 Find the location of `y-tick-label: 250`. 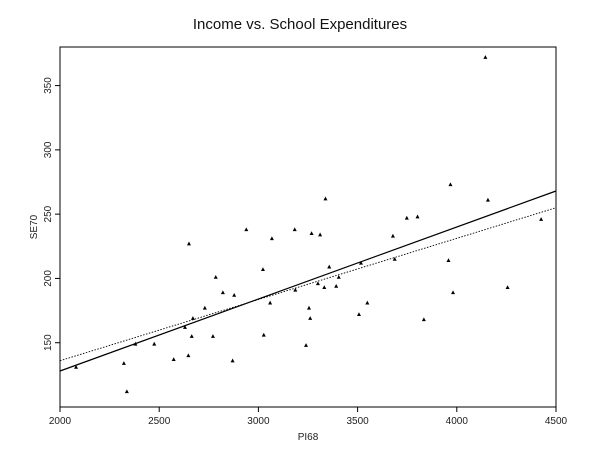

y-tick-label: 250 is located at coordinates (48, 213).